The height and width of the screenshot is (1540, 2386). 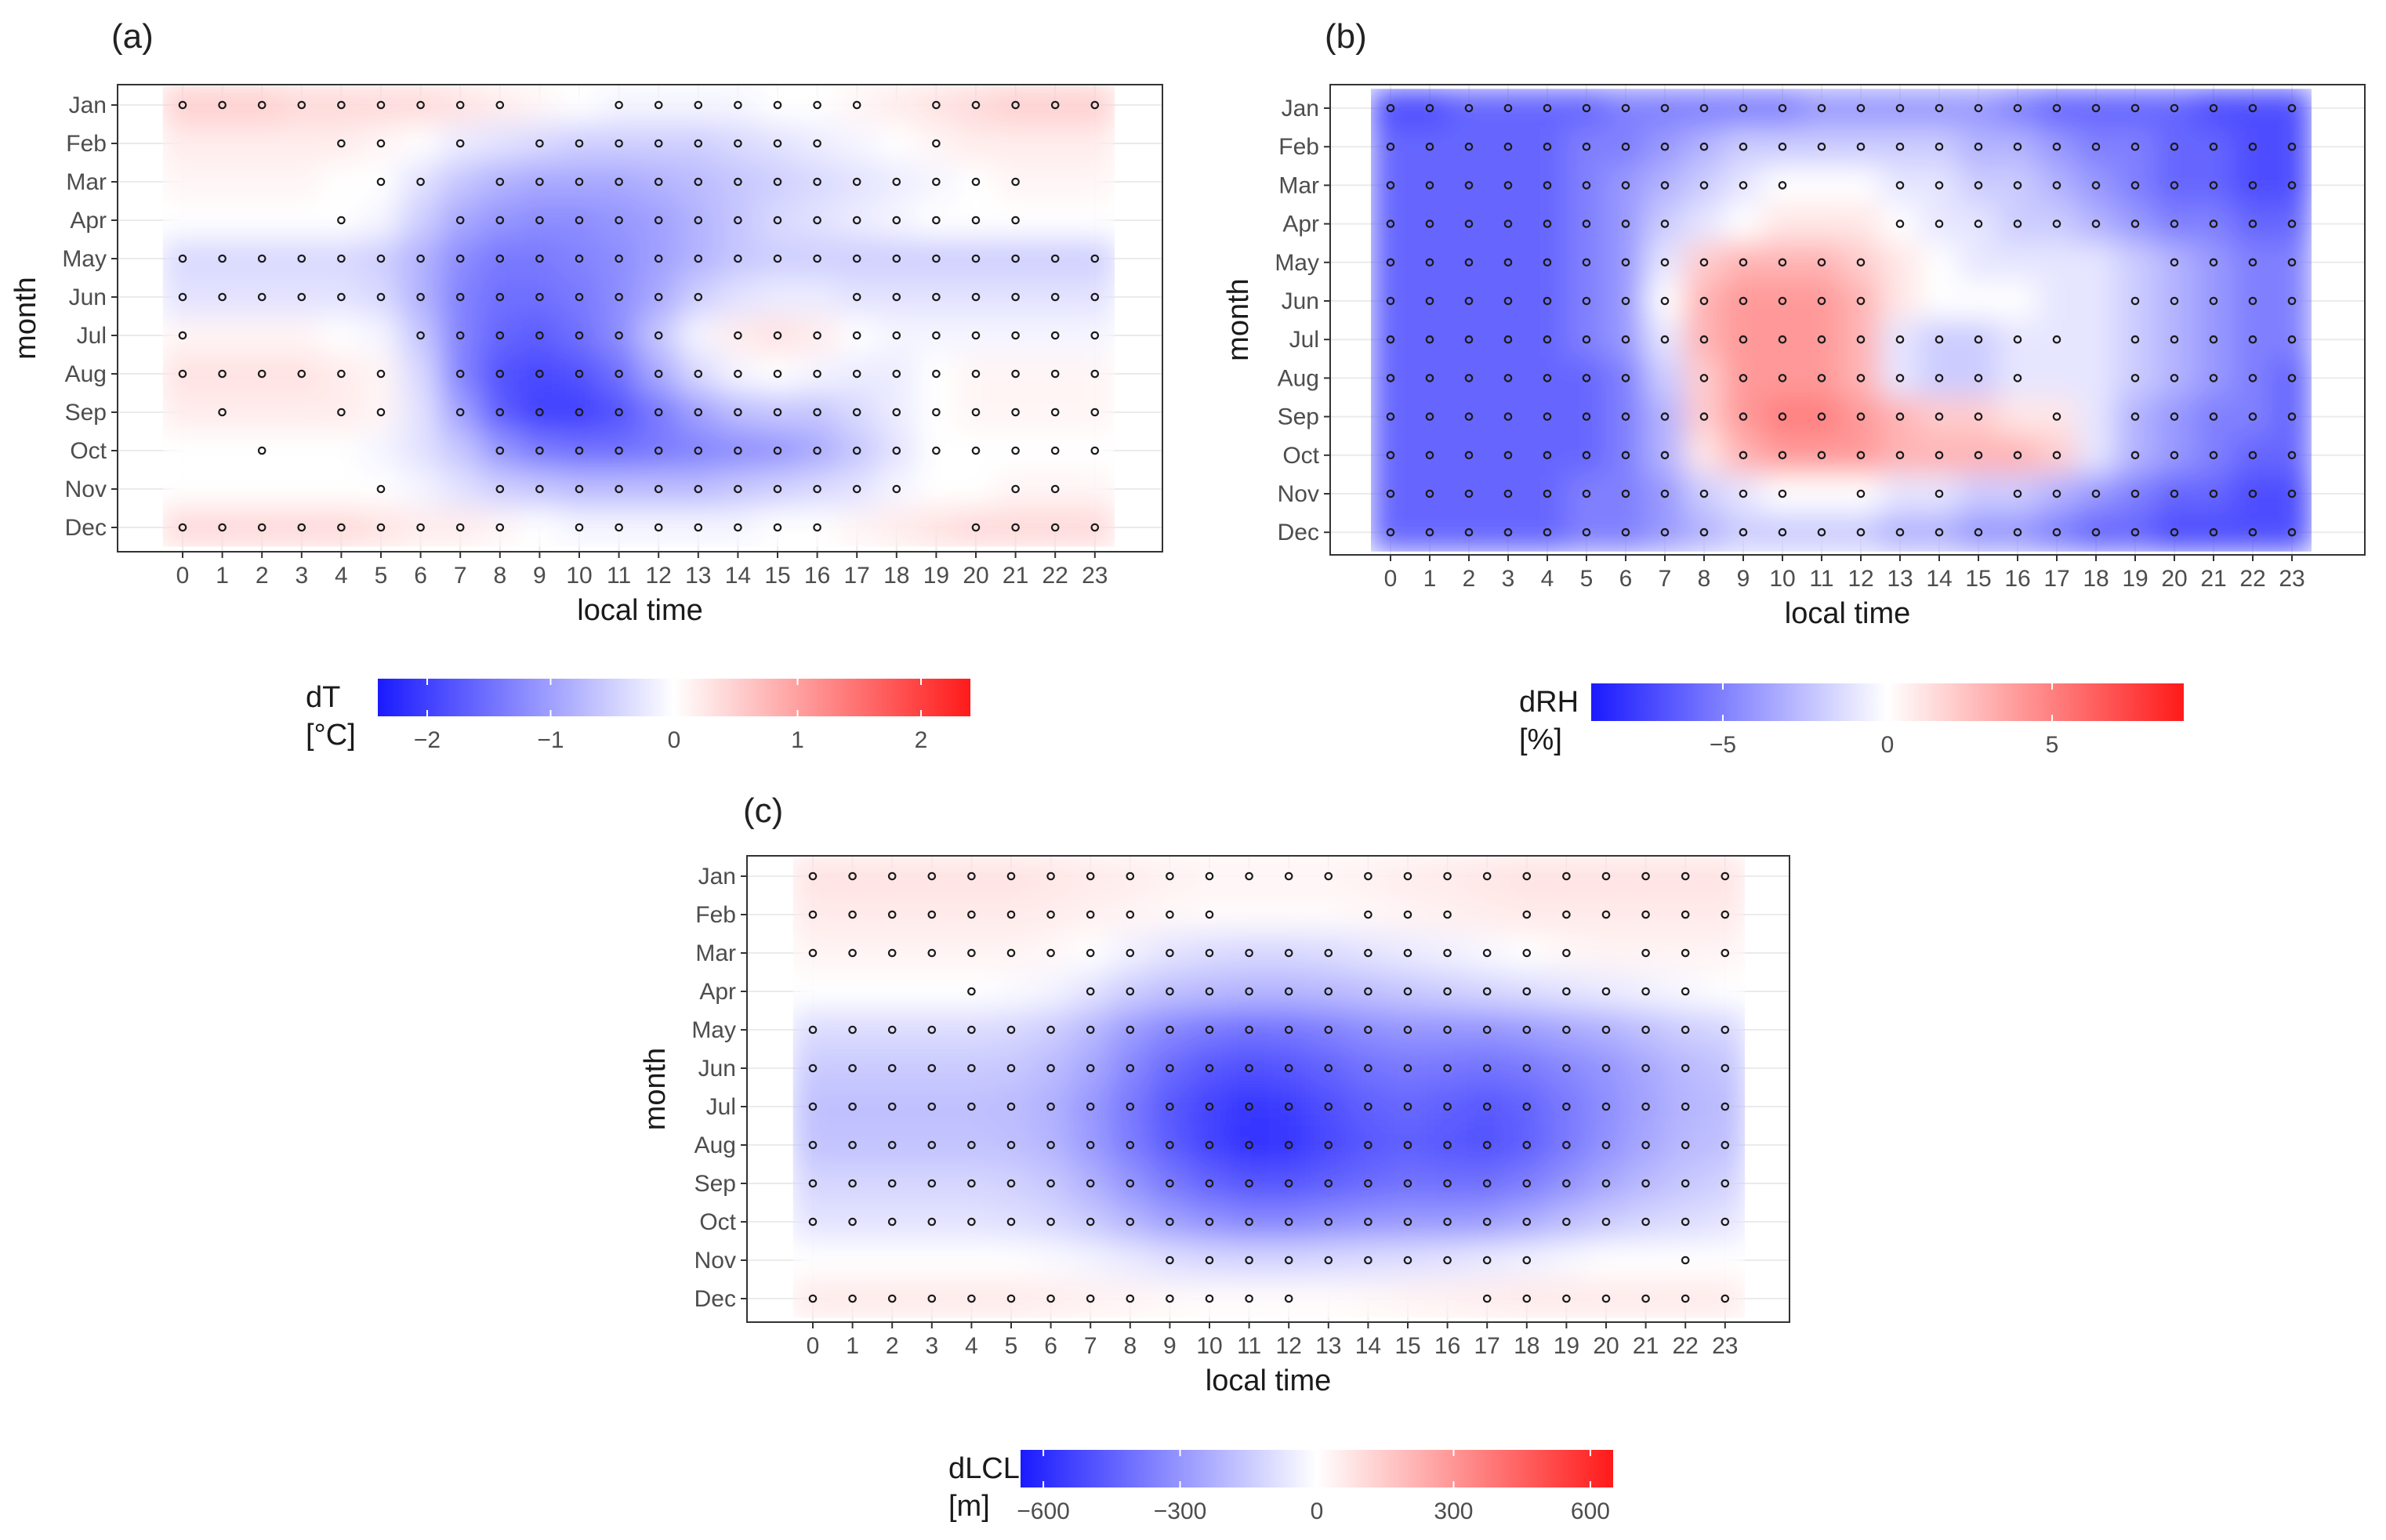 What do you see at coordinates (857, 576) in the screenshot?
I see `x-tick-label: 17` at bounding box center [857, 576].